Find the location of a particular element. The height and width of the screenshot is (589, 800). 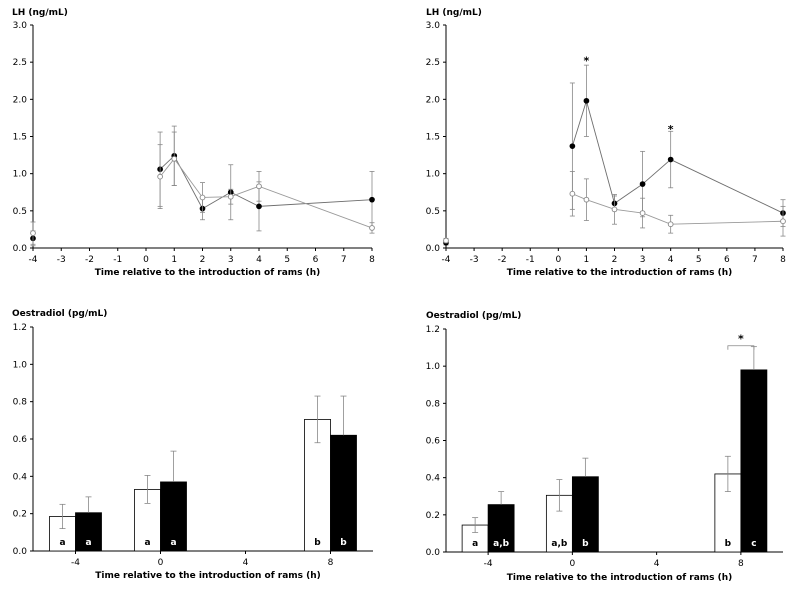

y-tick-label: 0.4 is located at coordinates (433, 479).